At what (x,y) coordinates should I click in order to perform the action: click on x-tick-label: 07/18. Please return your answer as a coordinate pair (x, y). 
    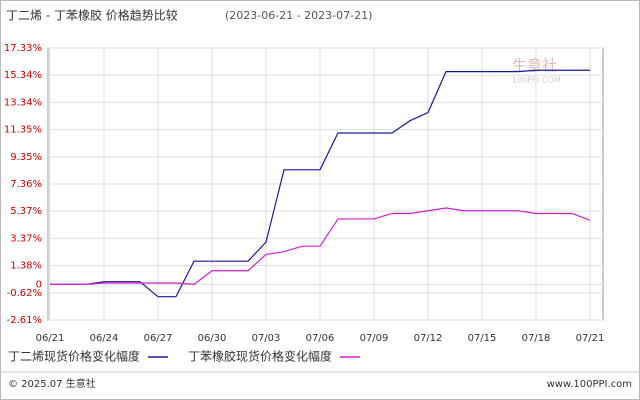
    Looking at the image, I should click on (536, 338).